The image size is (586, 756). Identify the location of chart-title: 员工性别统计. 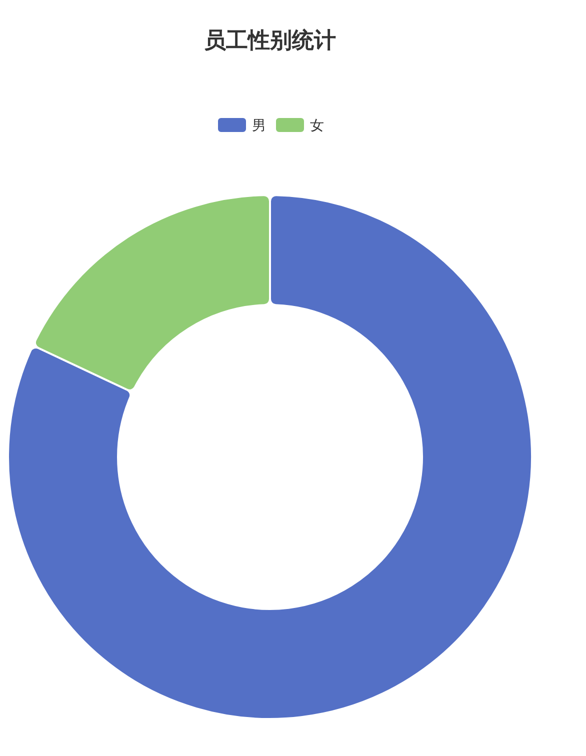
(270, 40).